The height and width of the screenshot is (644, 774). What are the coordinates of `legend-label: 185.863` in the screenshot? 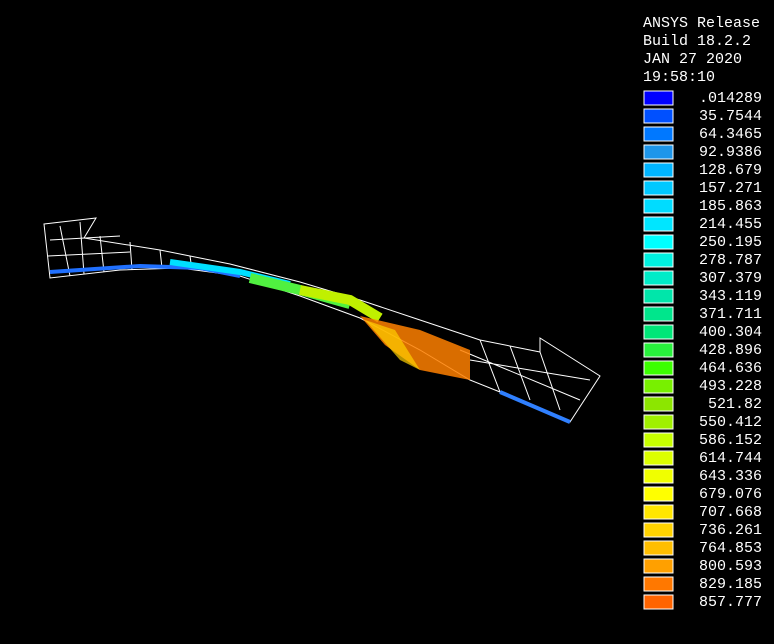 It's located at (730, 206).